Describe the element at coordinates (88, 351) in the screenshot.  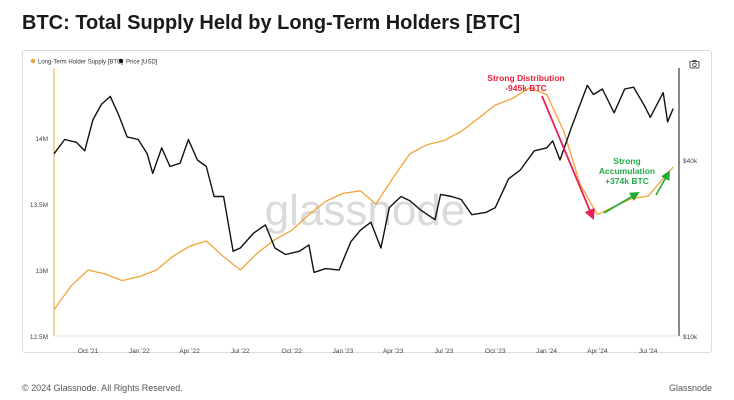
I see `x-tick-label: Oct '21` at that location.